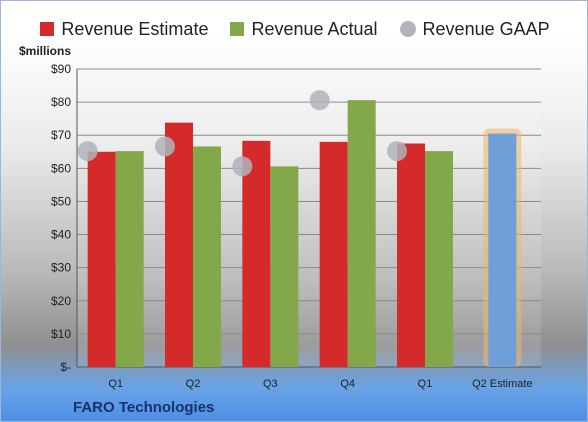 The height and width of the screenshot is (422, 588). Describe the element at coordinates (193, 384) in the screenshot. I see `x-tick-label: Q2` at that location.